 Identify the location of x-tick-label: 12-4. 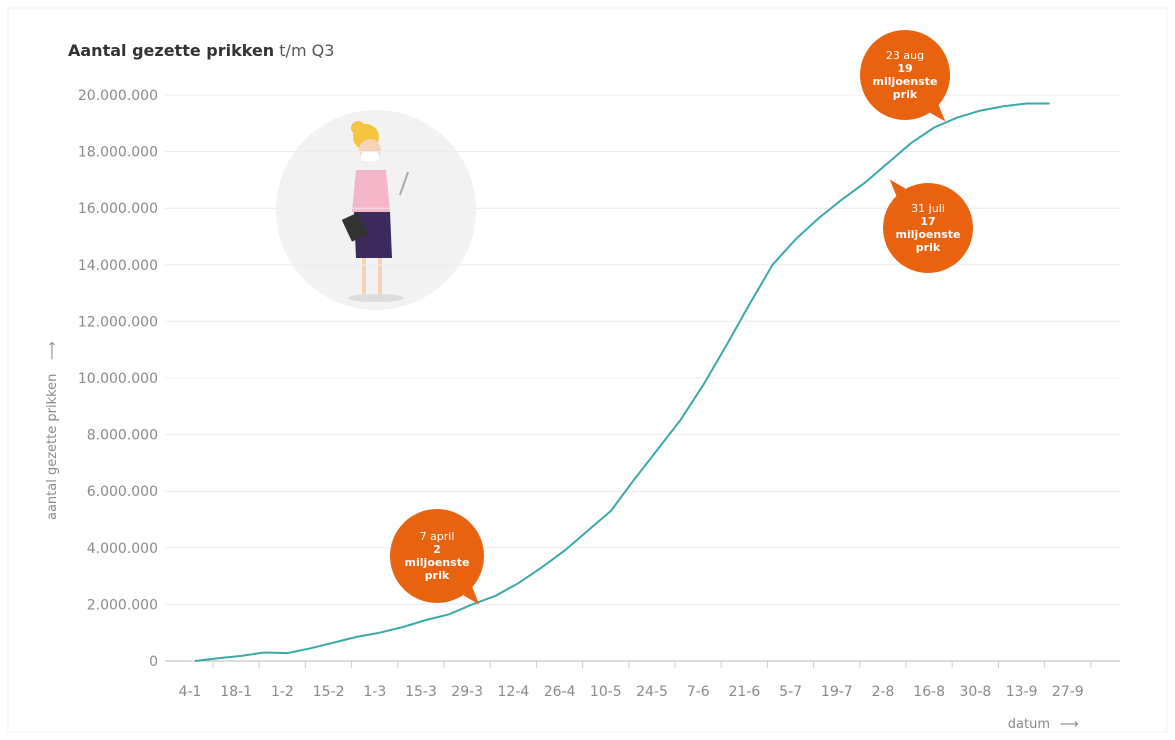
(514, 692).